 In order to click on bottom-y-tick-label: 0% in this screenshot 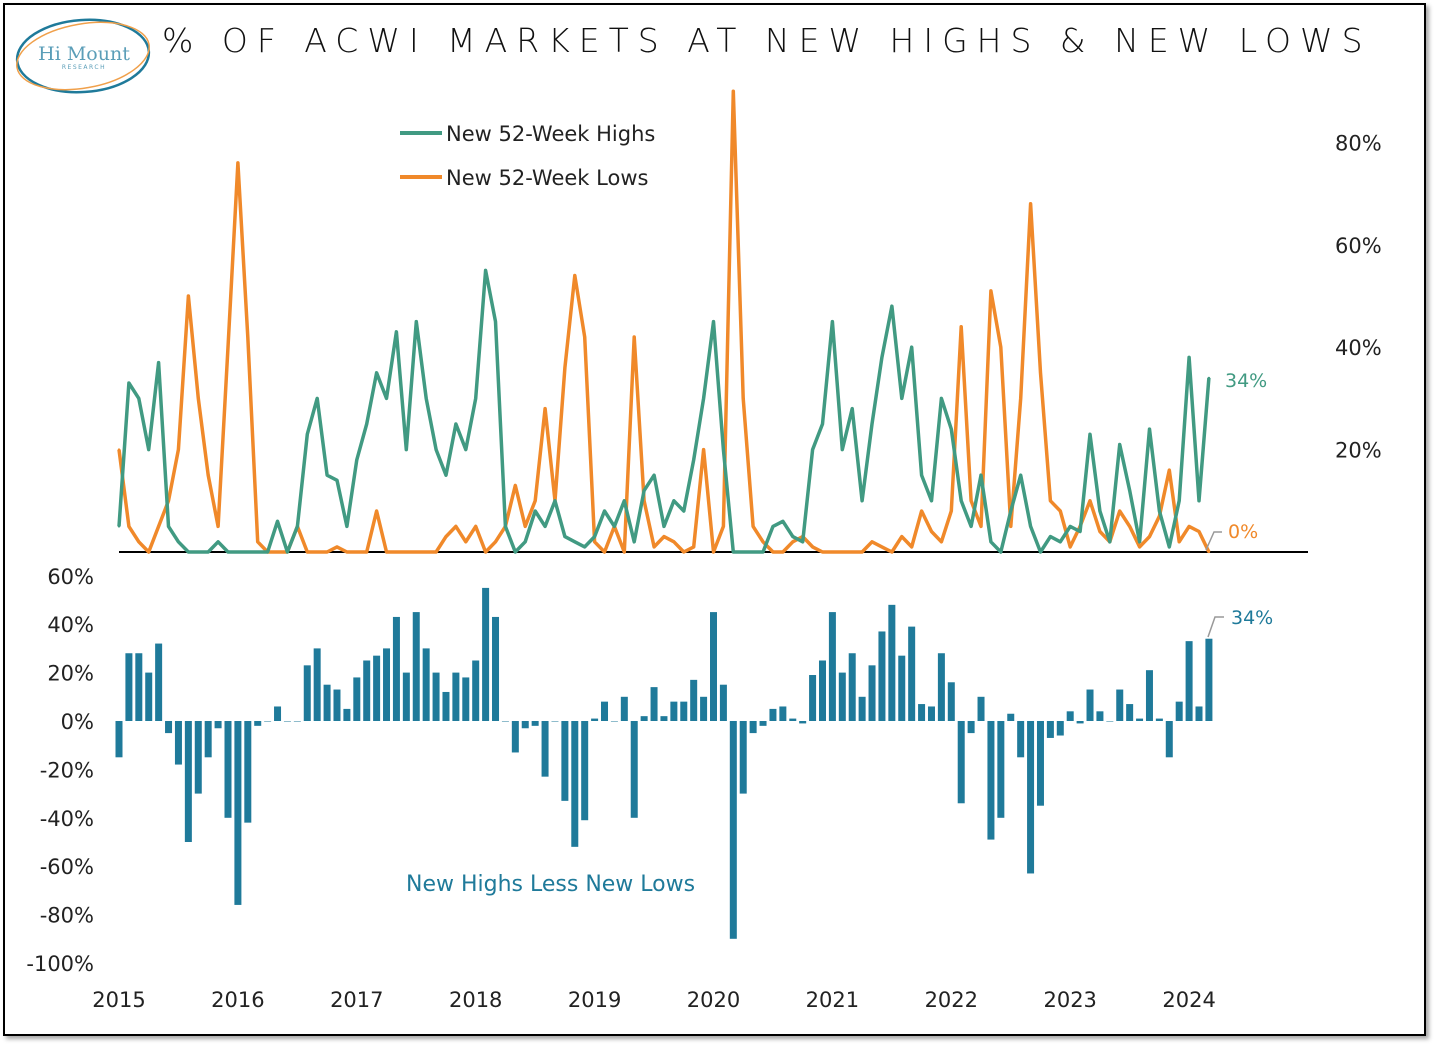, I will do `click(77, 722)`.